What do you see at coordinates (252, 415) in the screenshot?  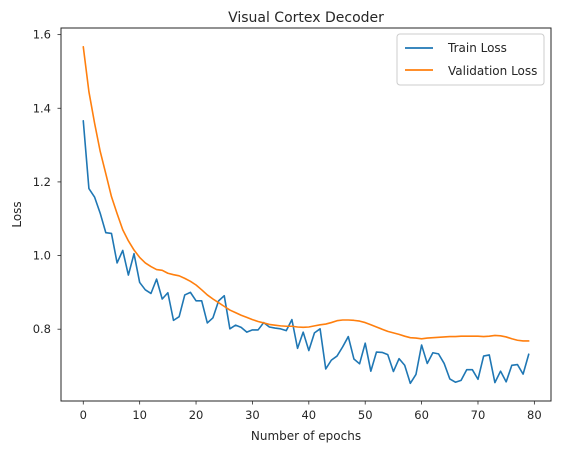 I see `x-tick-label: 30` at bounding box center [252, 415].